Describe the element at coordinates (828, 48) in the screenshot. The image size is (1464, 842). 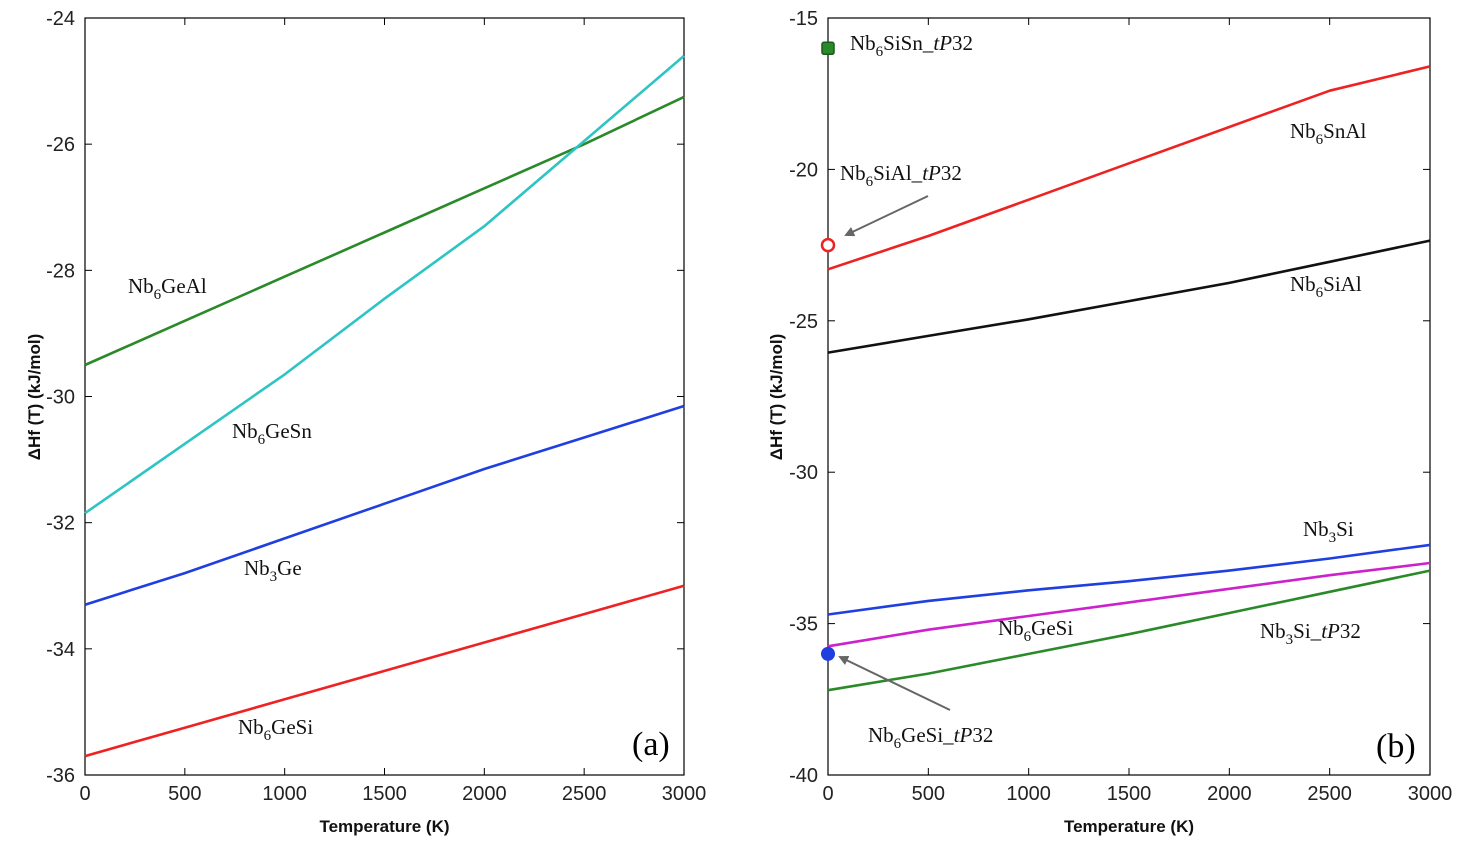
I see `data-point-nb6sisn-tp32` at that location.